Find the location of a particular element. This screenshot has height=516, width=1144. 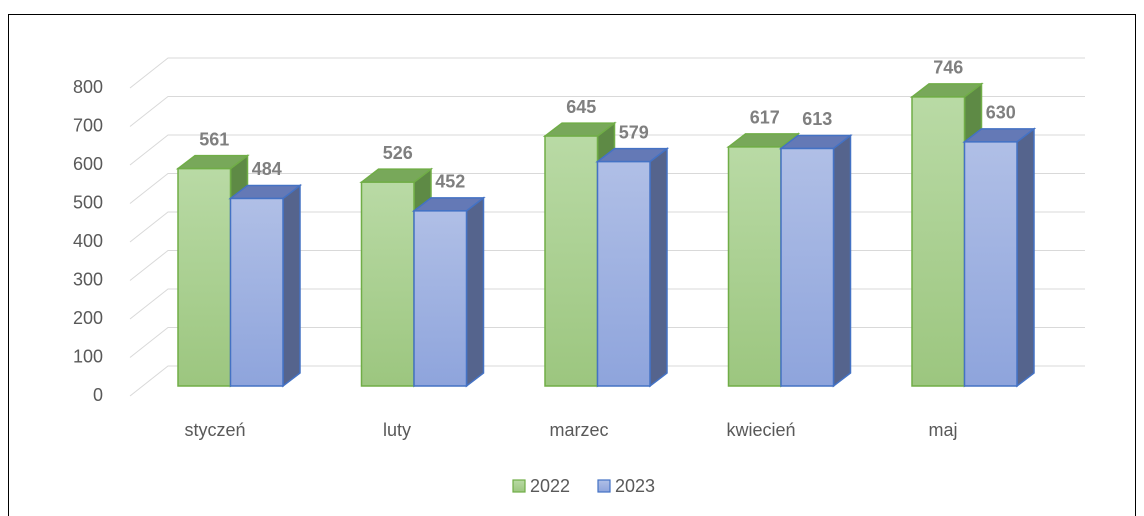

value-label: 452 is located at coordinates (450, 182).